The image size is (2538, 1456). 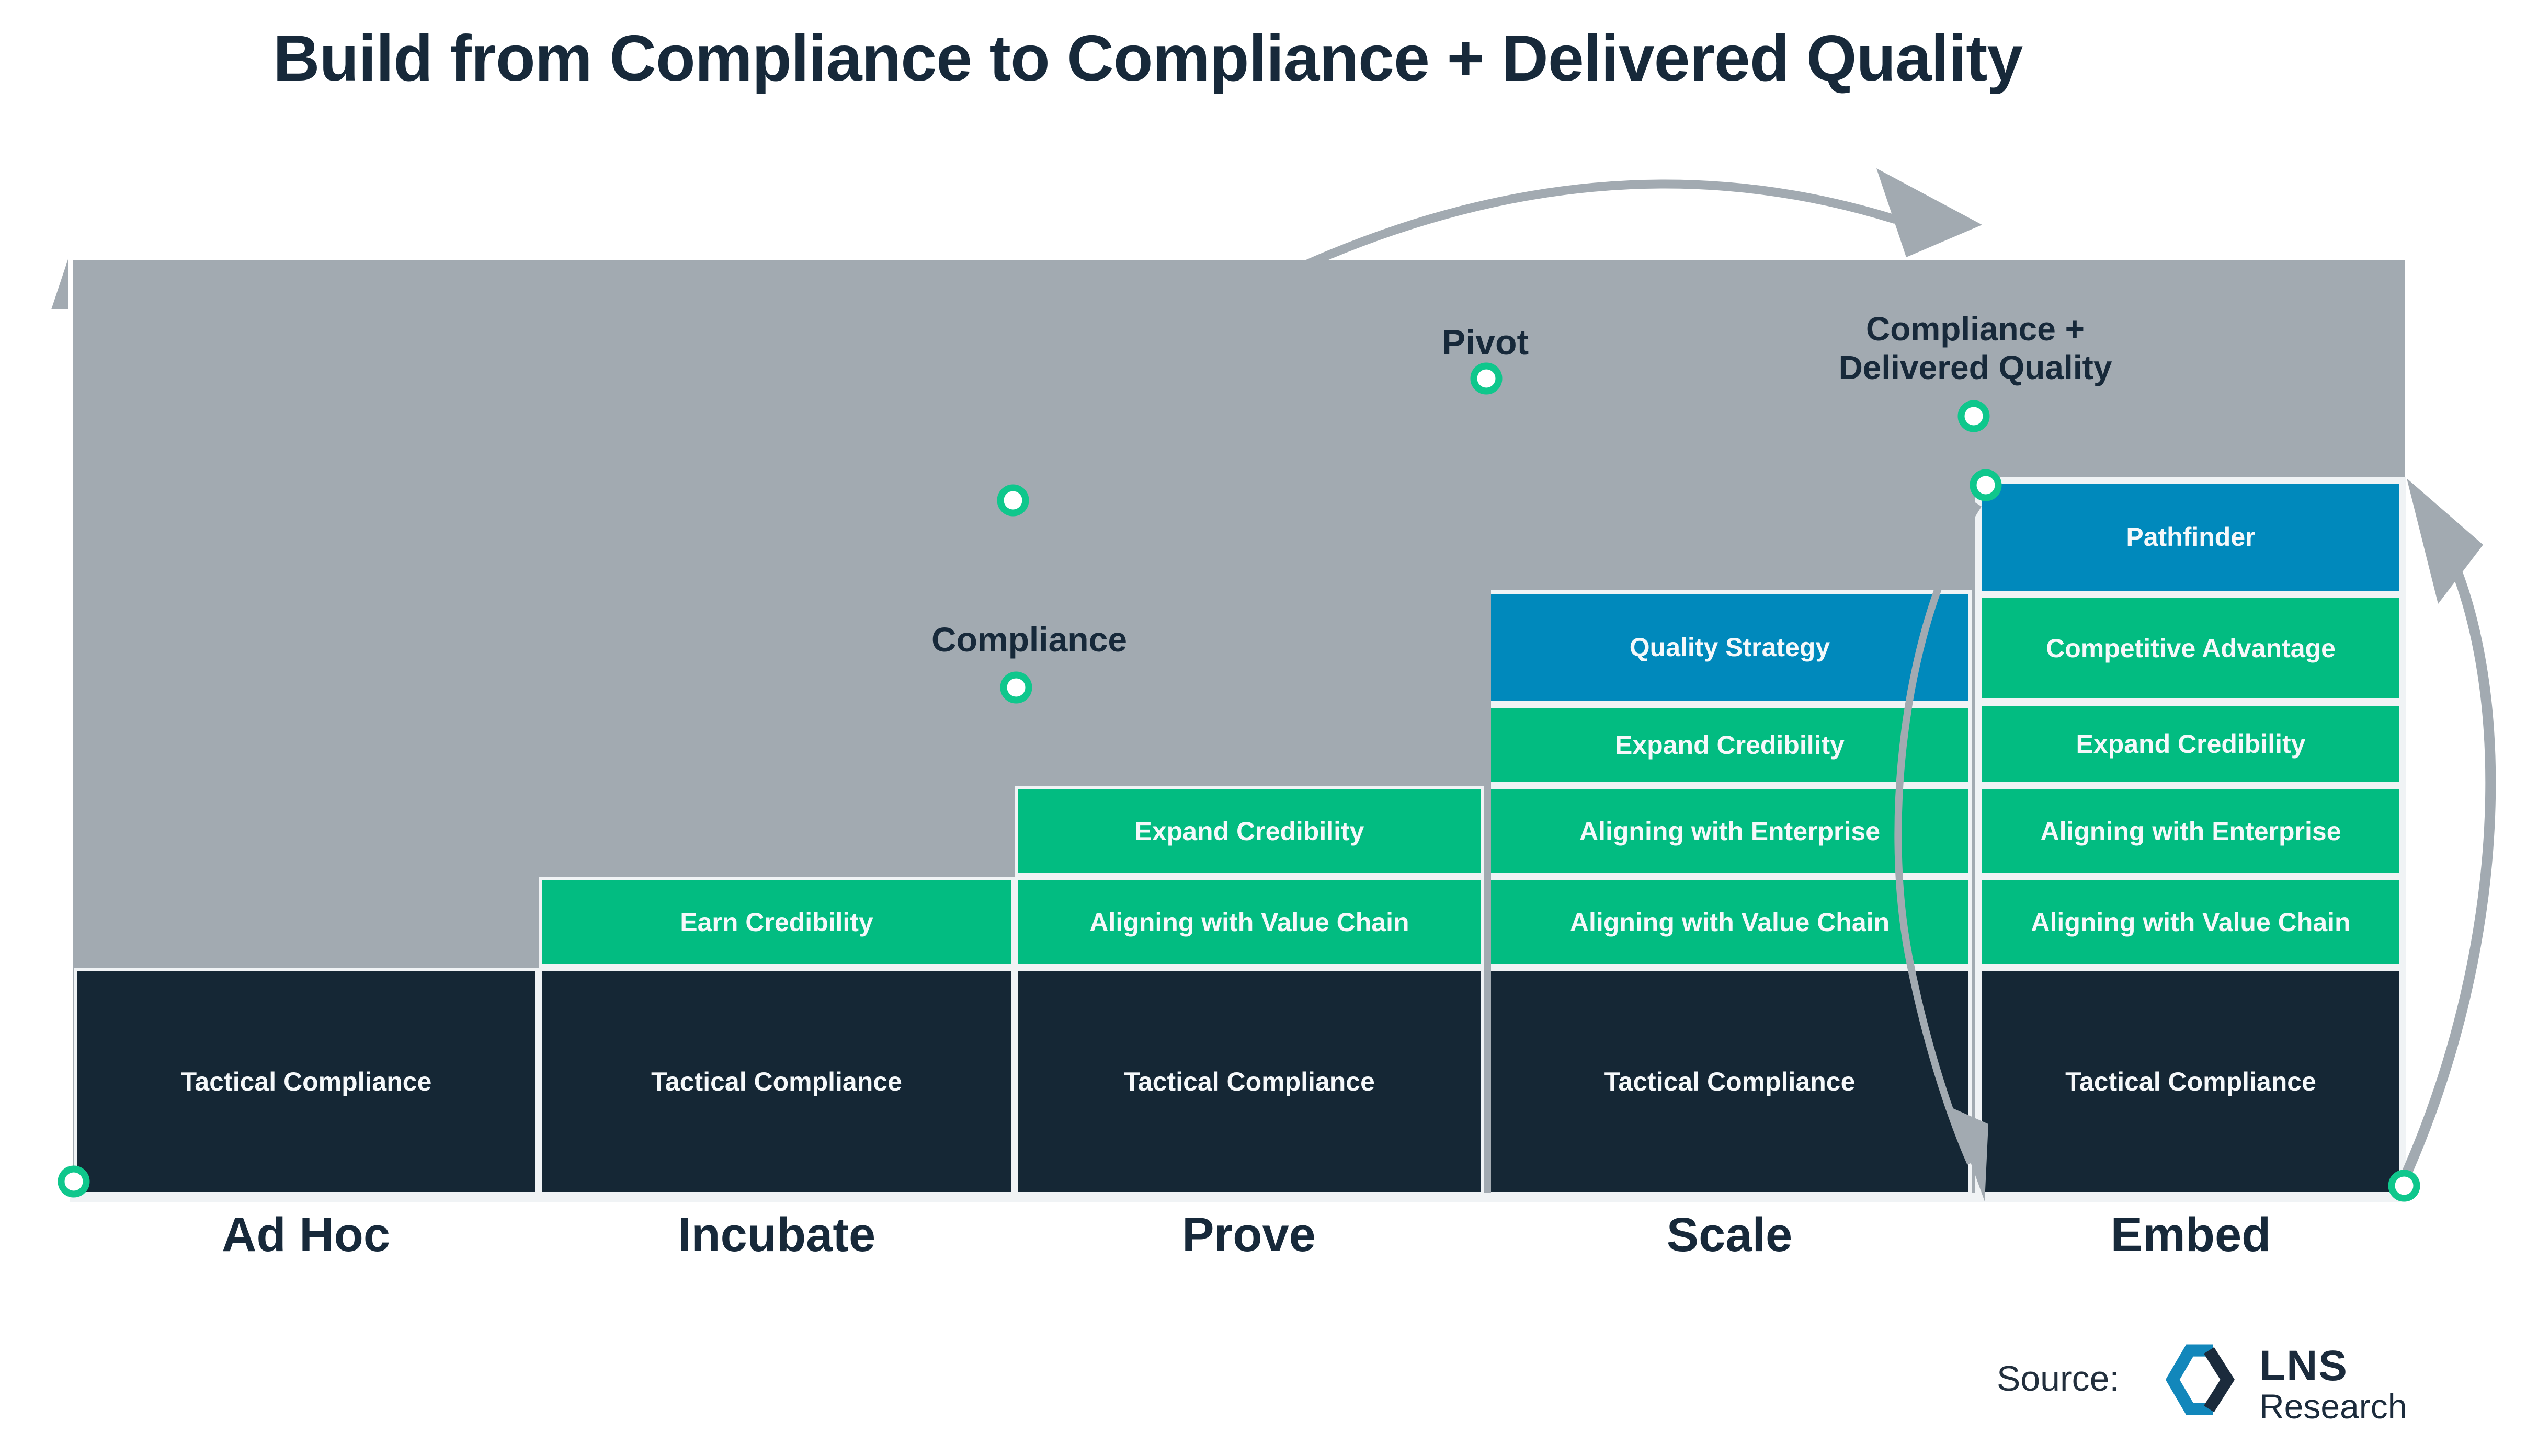 I want to click on block-embed-aligning-value-chain: Aligning with Value Chain, so click(x=2190, y=923).